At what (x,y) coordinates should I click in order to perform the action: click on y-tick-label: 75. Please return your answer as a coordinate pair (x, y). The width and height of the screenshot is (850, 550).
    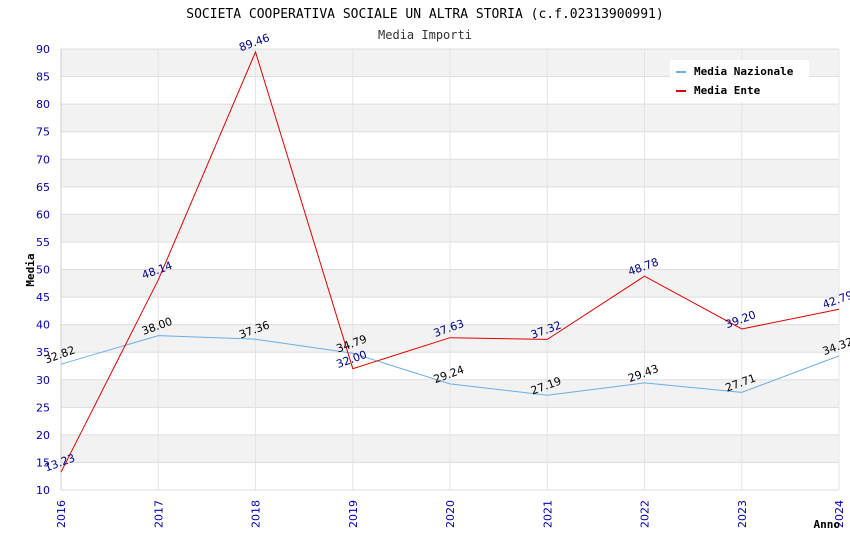
    Looking at the image, I should click on (43, 132).